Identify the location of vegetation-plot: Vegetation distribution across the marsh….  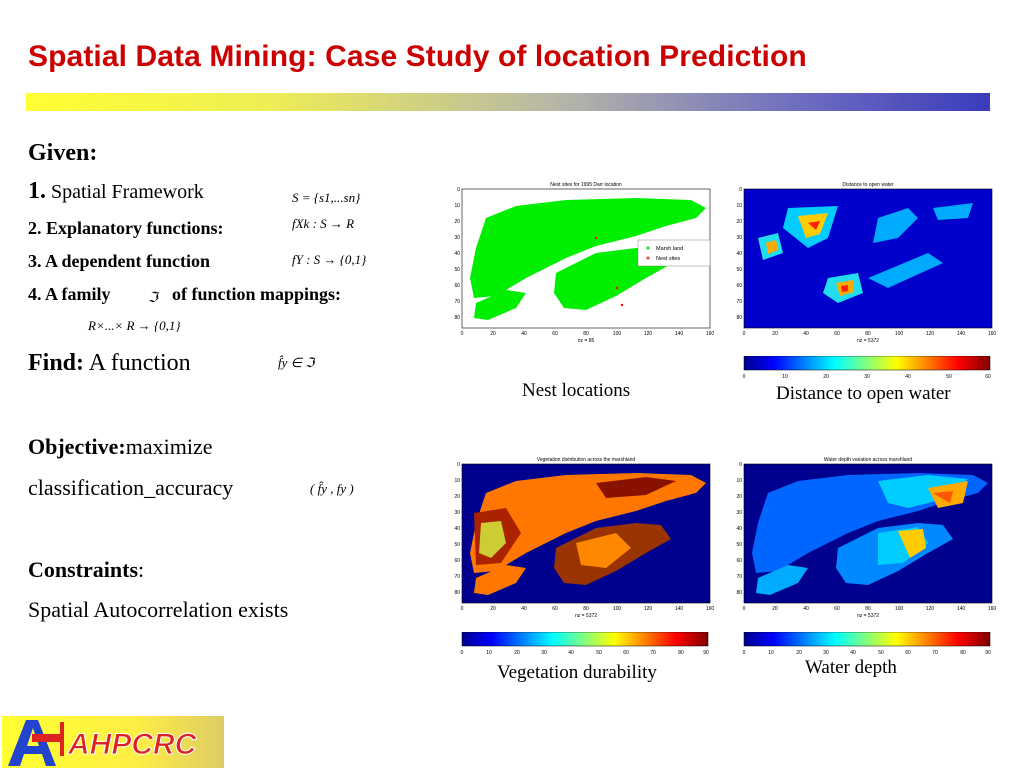
(582, 537).